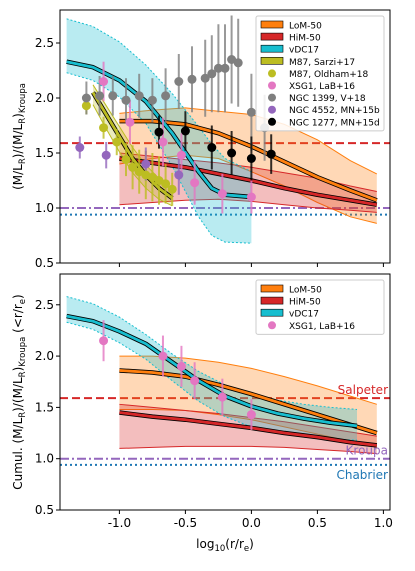  What do you see at coordinates (272, 109) in the screenshot?
I see `legend-marker-ngc-4552-mn-15b` at bounding box center [272, 109].